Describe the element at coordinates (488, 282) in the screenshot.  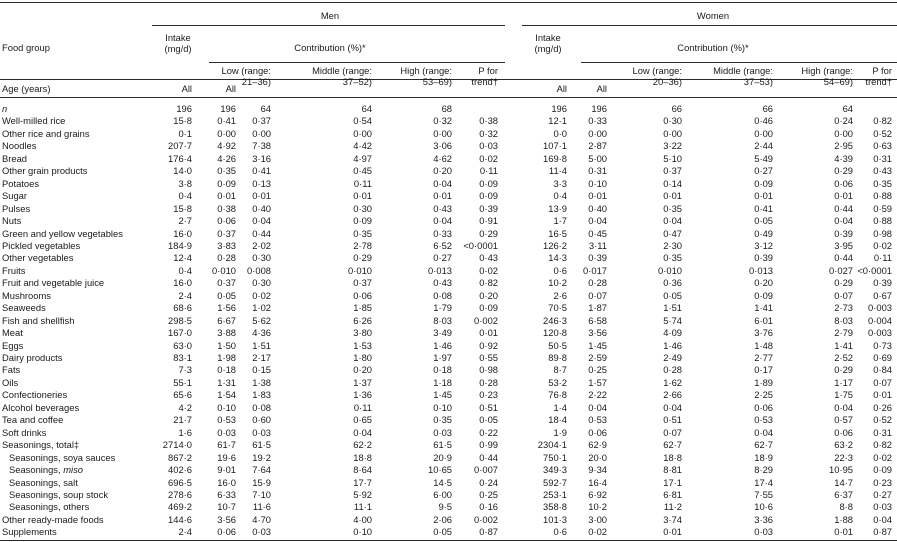
I see `table-cell: 0·82` at that location.